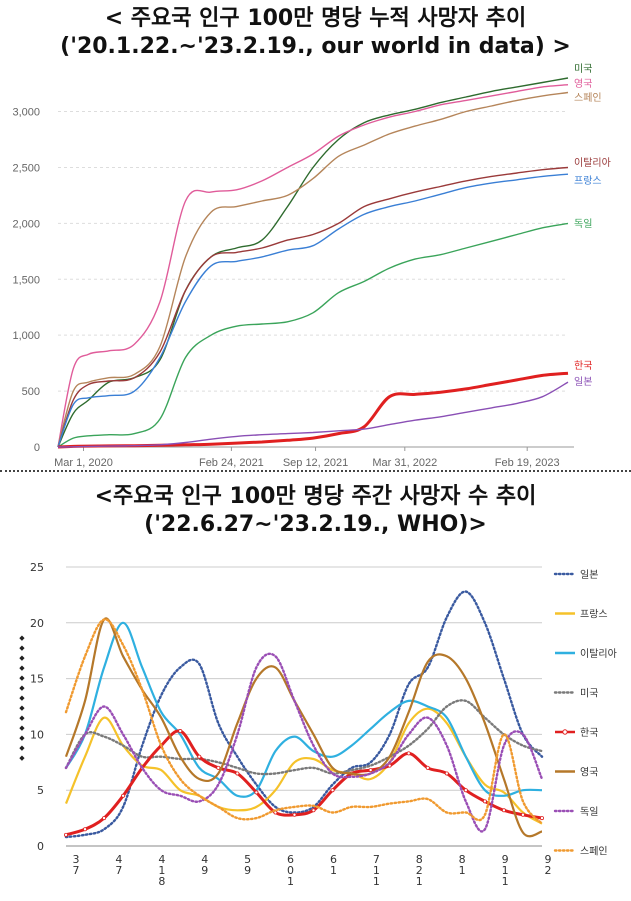 Image resolution: width=631 pixels, height=901 pixels. I want to click on legend-label: 한국, so click(583, 366).